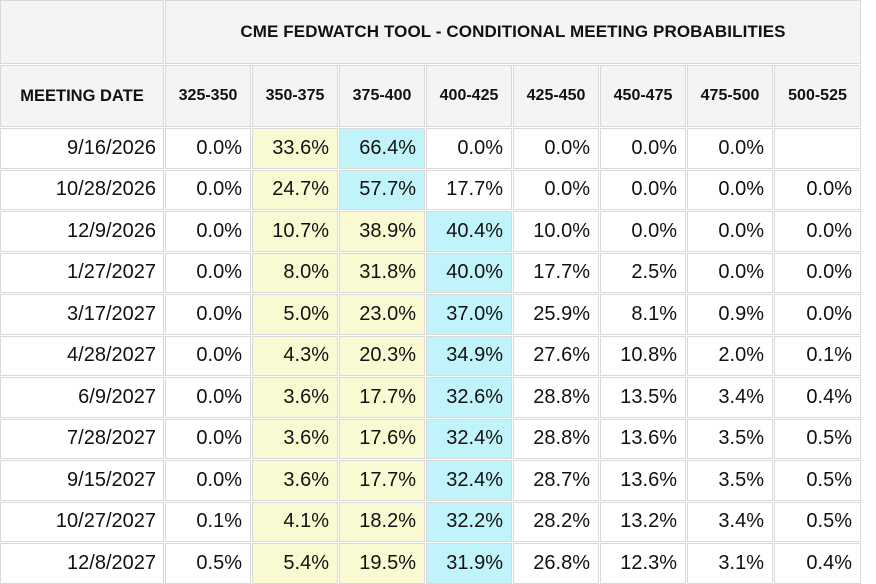 The height and width of the screenshot is (584, 876). What do you see at coordinates (469, 355) in the screenshot?
I see `probability-cell: 34.9%` at bounding box center [469, 355].